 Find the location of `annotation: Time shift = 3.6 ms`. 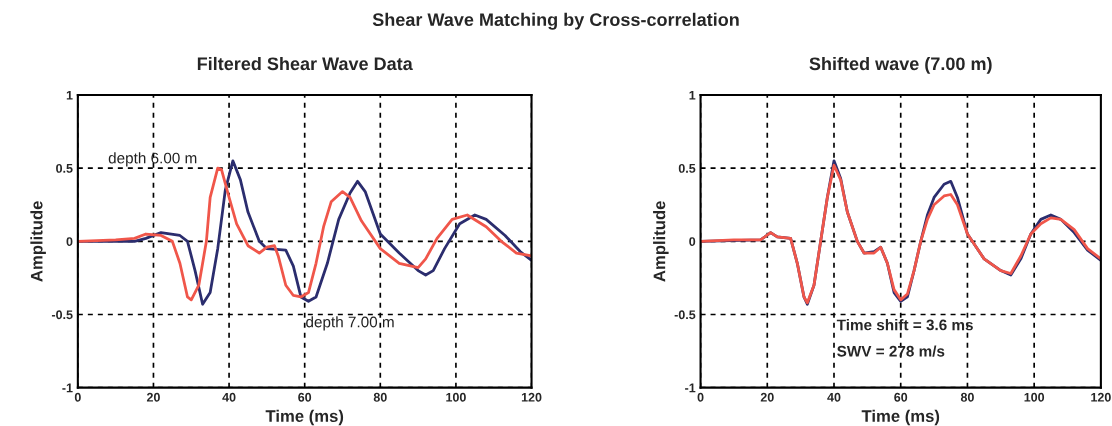

annotation: Time shift = 3.6 ms is located at coordinates (904, 325).